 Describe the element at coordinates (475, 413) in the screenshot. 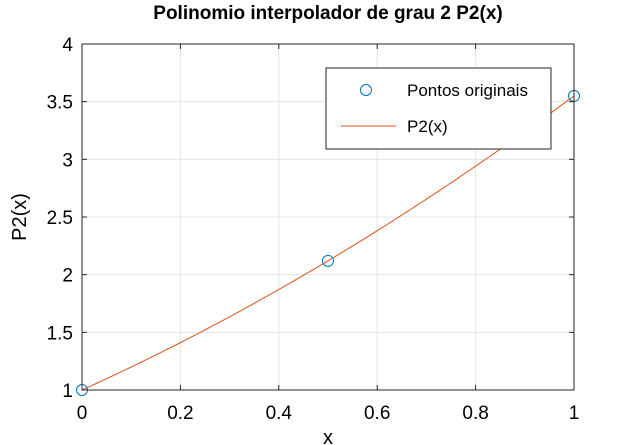

I see `x-tick-label: 0.8` at that location.